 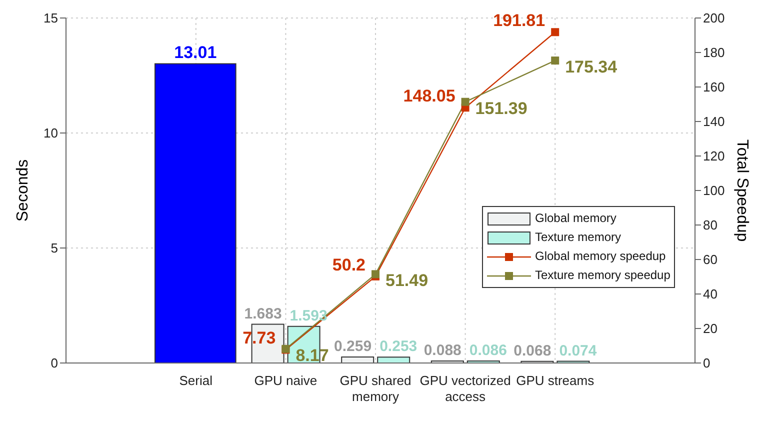 What do you see at coordinates (600, 256) in the screenshot?
I see `legend-label: Global memory speedup` at bounding box center [600, 256].